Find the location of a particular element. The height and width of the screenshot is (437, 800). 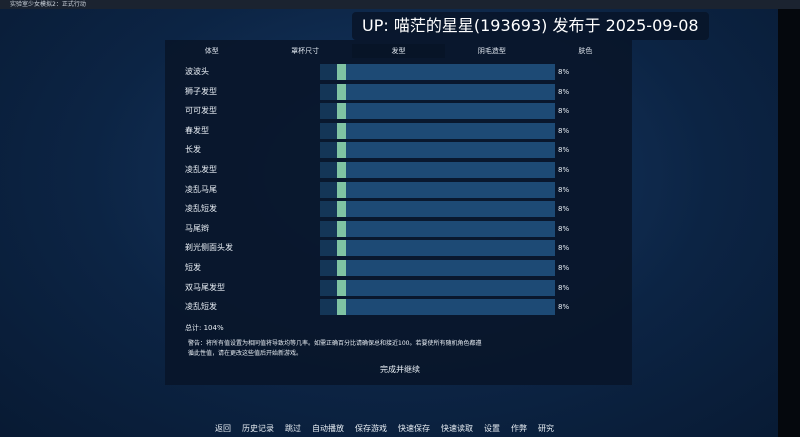

warning-line: 循此性值，请在更改这些值后开始新游戏。 is located at coordinates (245, 353).